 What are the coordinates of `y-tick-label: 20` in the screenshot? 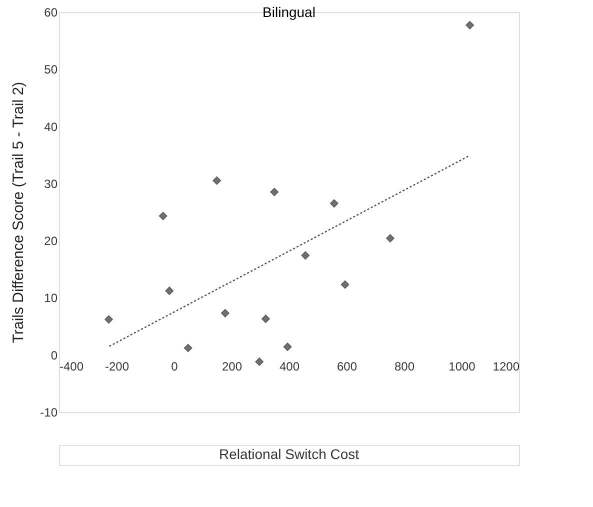 It's located at (51, 241).